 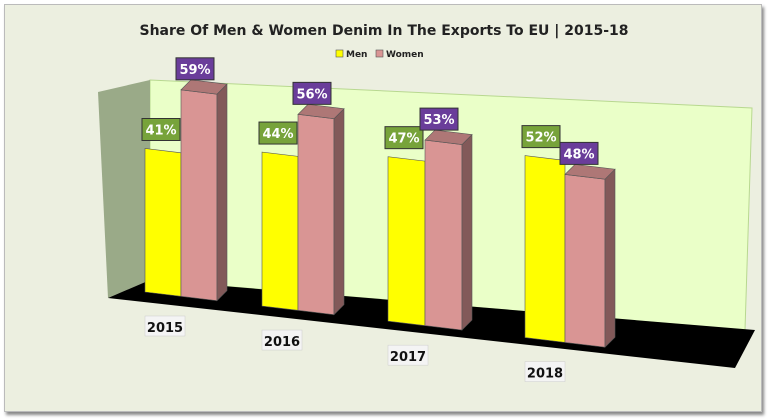 I want to click on data-label-box-men-2018, so click(x=541, y=137).